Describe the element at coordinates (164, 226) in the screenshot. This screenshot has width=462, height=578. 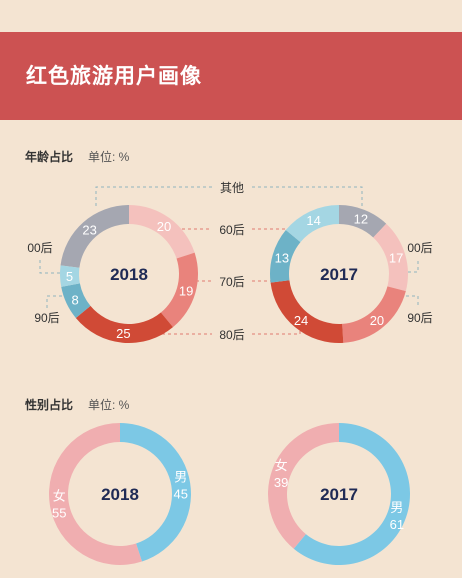
I see `age-2018-label-60后: 20` at that location.